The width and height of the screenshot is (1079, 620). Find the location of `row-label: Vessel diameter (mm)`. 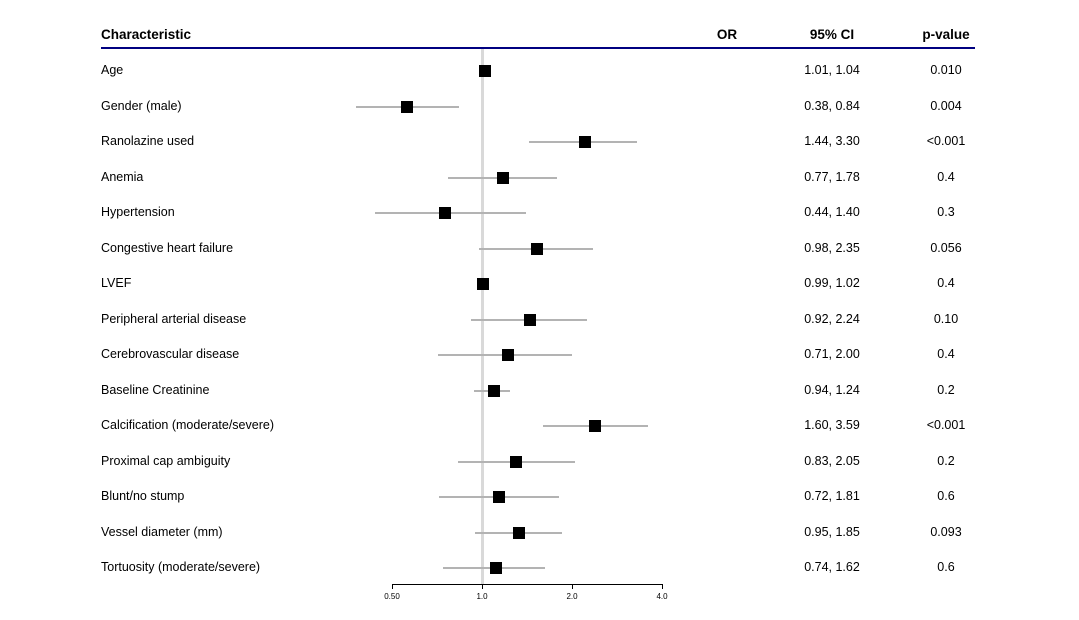

row-label: Vessel diameter (mm) is located at coordinates (162, 531).